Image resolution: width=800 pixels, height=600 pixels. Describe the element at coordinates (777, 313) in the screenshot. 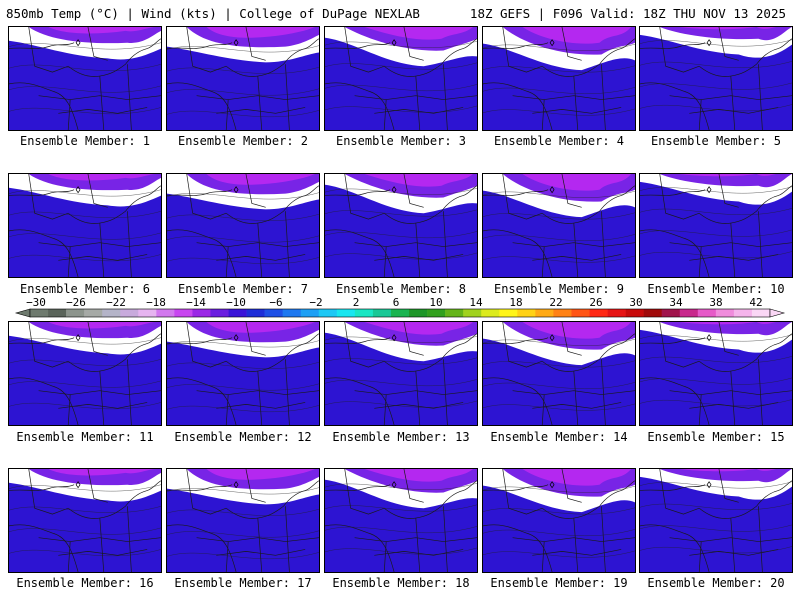

I see `colorbar-right-arrow` at that location.